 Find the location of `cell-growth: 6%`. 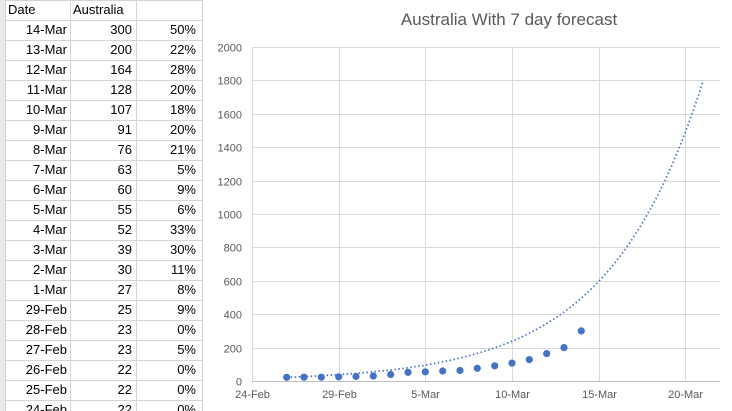

cell-growth: 6% is located at coordinates (186, 209).